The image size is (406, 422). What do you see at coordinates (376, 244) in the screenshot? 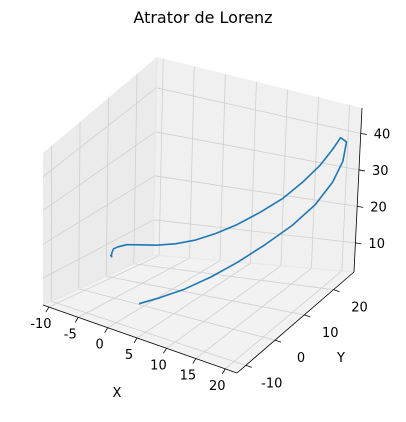
I see `z-tick-label: 10` at bounding box center [376, 244].